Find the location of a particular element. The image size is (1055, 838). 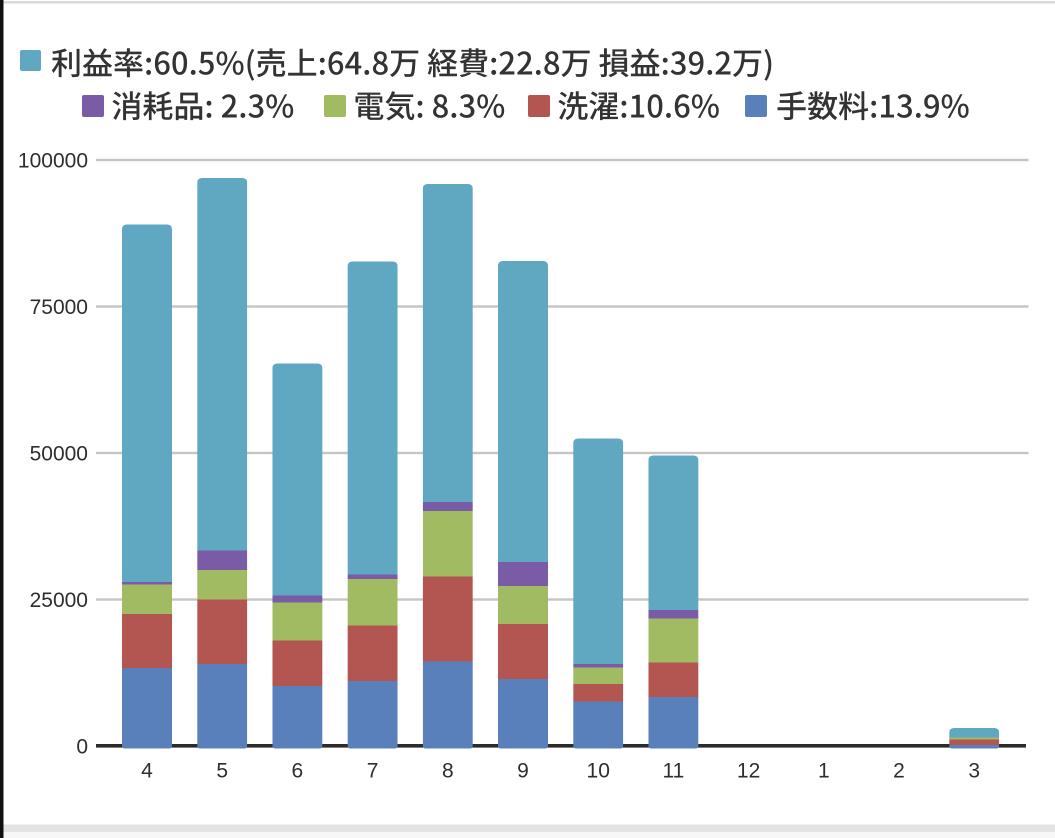

svg-text: 75000 is located at coordinates (59, 307).